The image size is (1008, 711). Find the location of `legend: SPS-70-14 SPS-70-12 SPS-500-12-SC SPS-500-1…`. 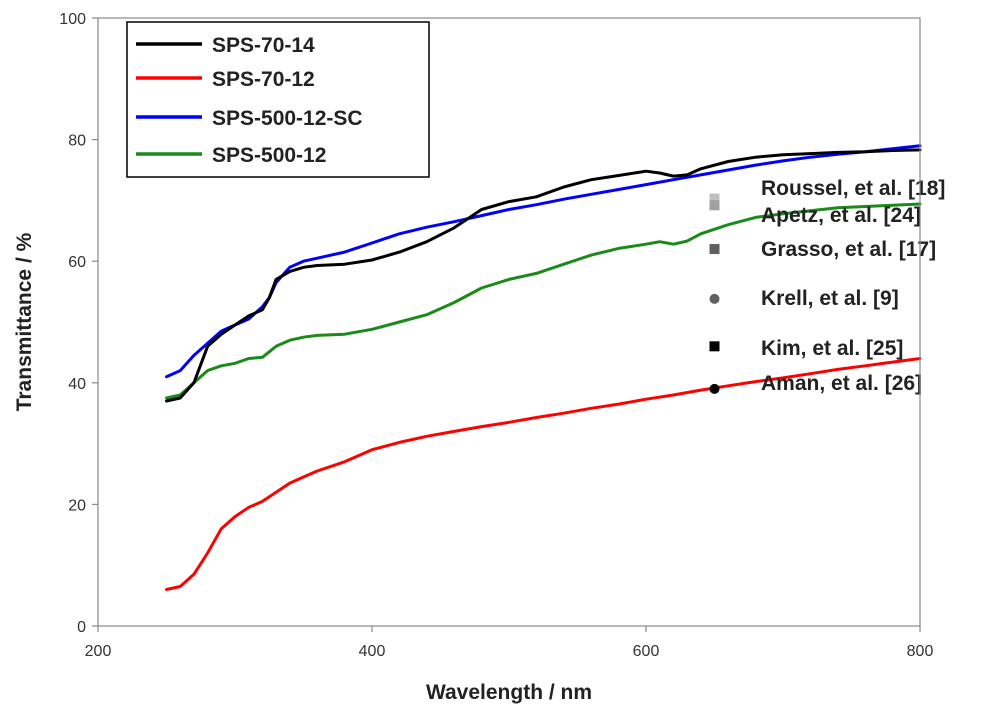

legend: SPS-70-14 SPS-70-12 SPS-500-12-SC SPS-500-1… is located at coordinates (278, 99).